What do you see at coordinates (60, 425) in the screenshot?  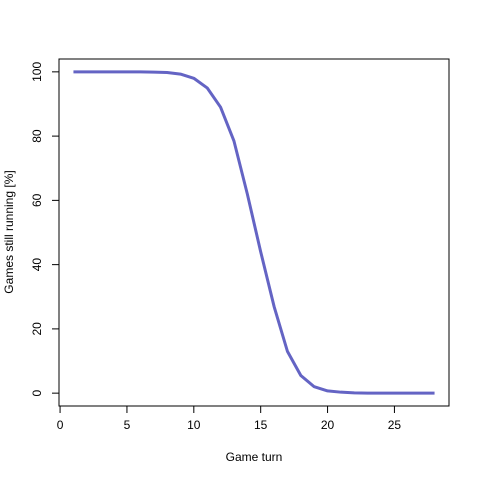 I see `x-tick-label: 0` at bounding box center [60, 425].